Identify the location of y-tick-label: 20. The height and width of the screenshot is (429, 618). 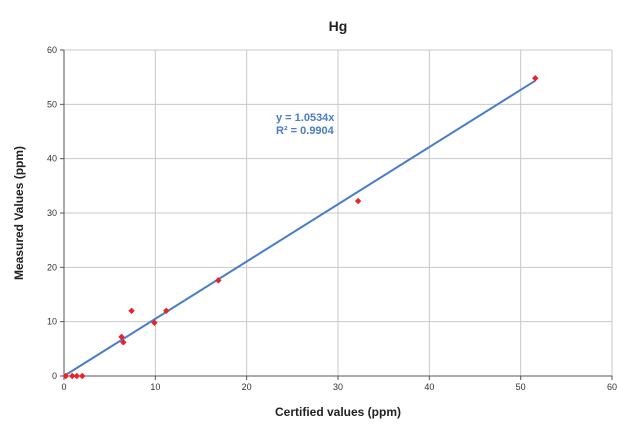
(52, 267).